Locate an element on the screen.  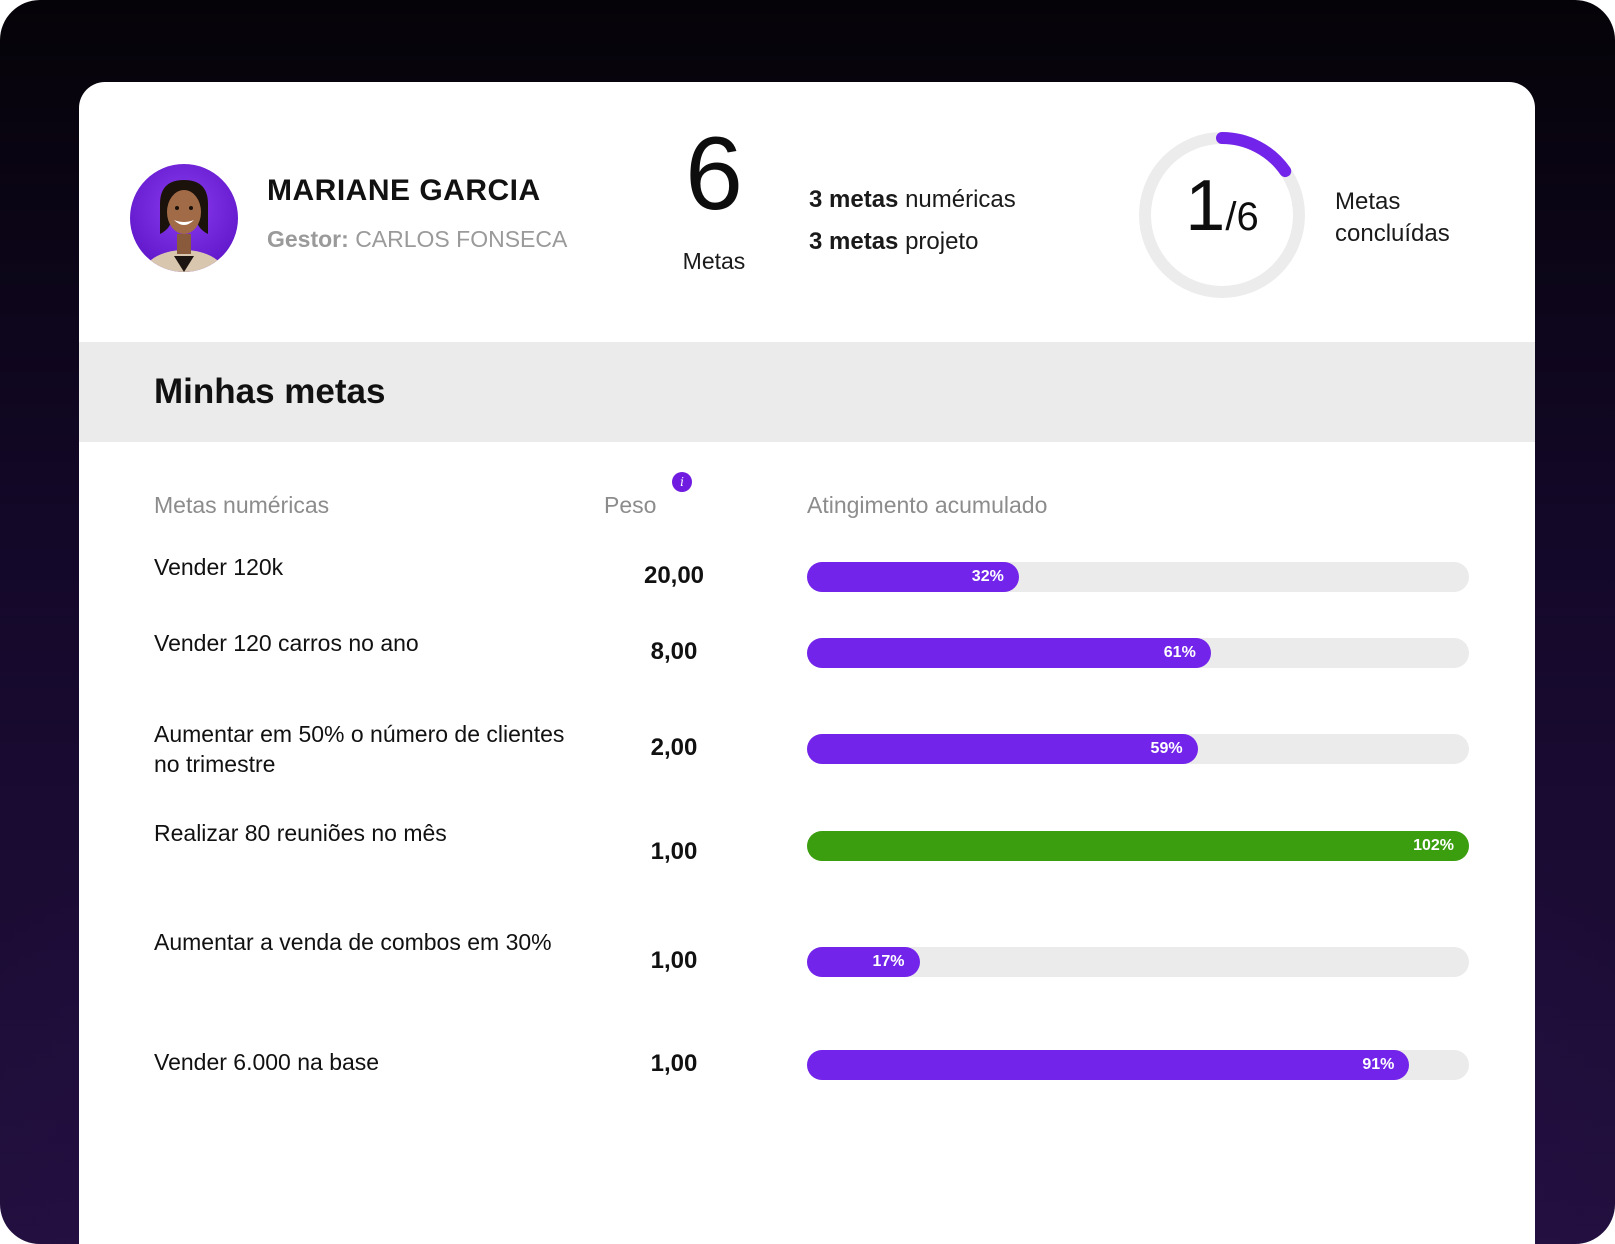
completed-total: /6 is located at coordinates (1242, 217).